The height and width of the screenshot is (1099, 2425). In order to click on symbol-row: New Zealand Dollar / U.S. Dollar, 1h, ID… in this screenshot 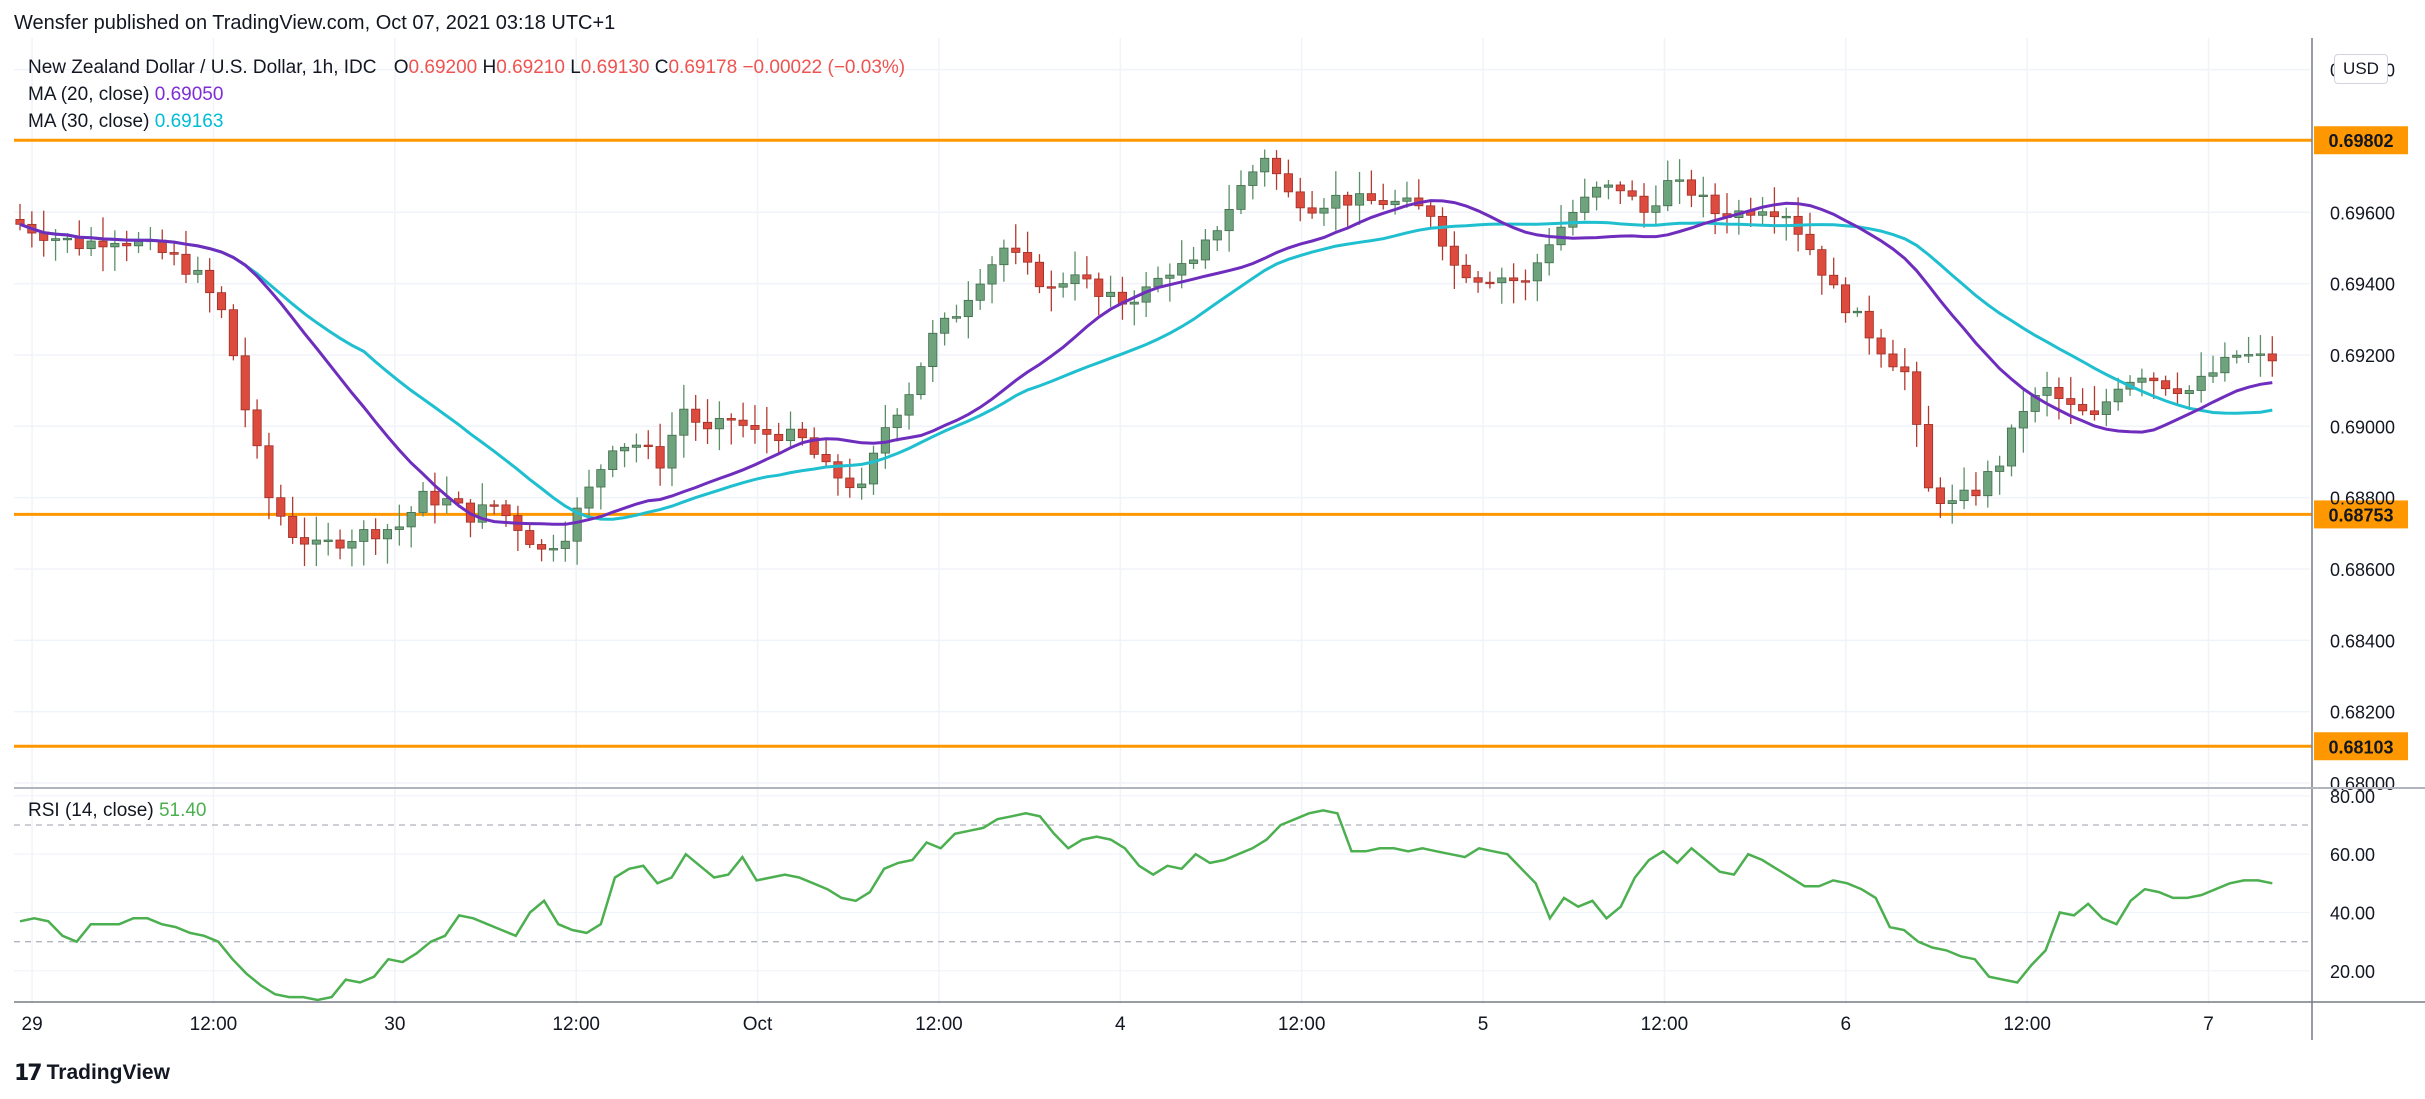, I will do `click(466, 67)`.